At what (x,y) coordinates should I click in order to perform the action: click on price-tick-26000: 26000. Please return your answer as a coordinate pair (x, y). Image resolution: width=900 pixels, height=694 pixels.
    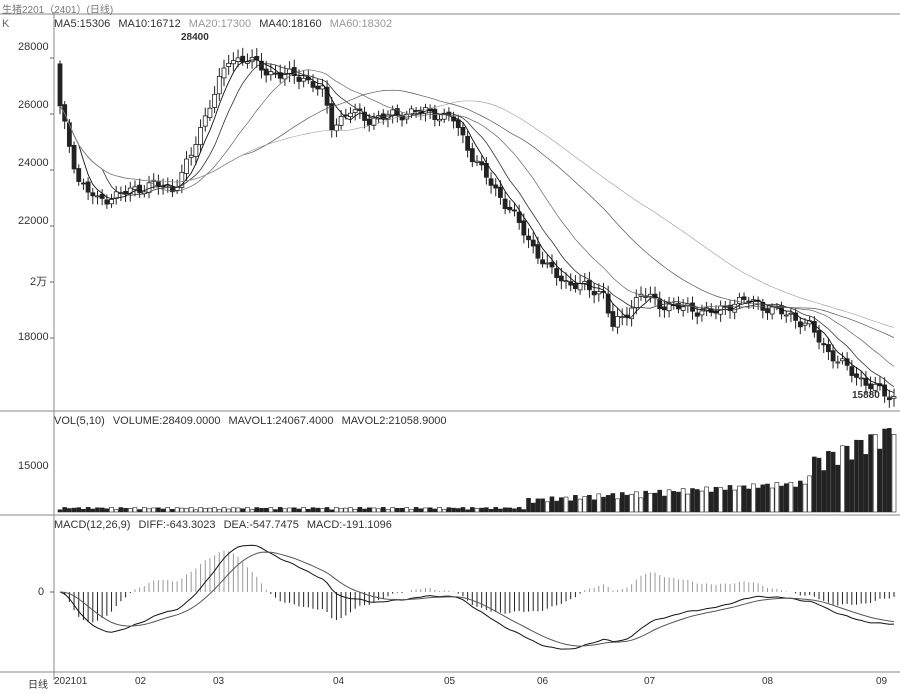
    Looking at the image, I should click on (33, 105).